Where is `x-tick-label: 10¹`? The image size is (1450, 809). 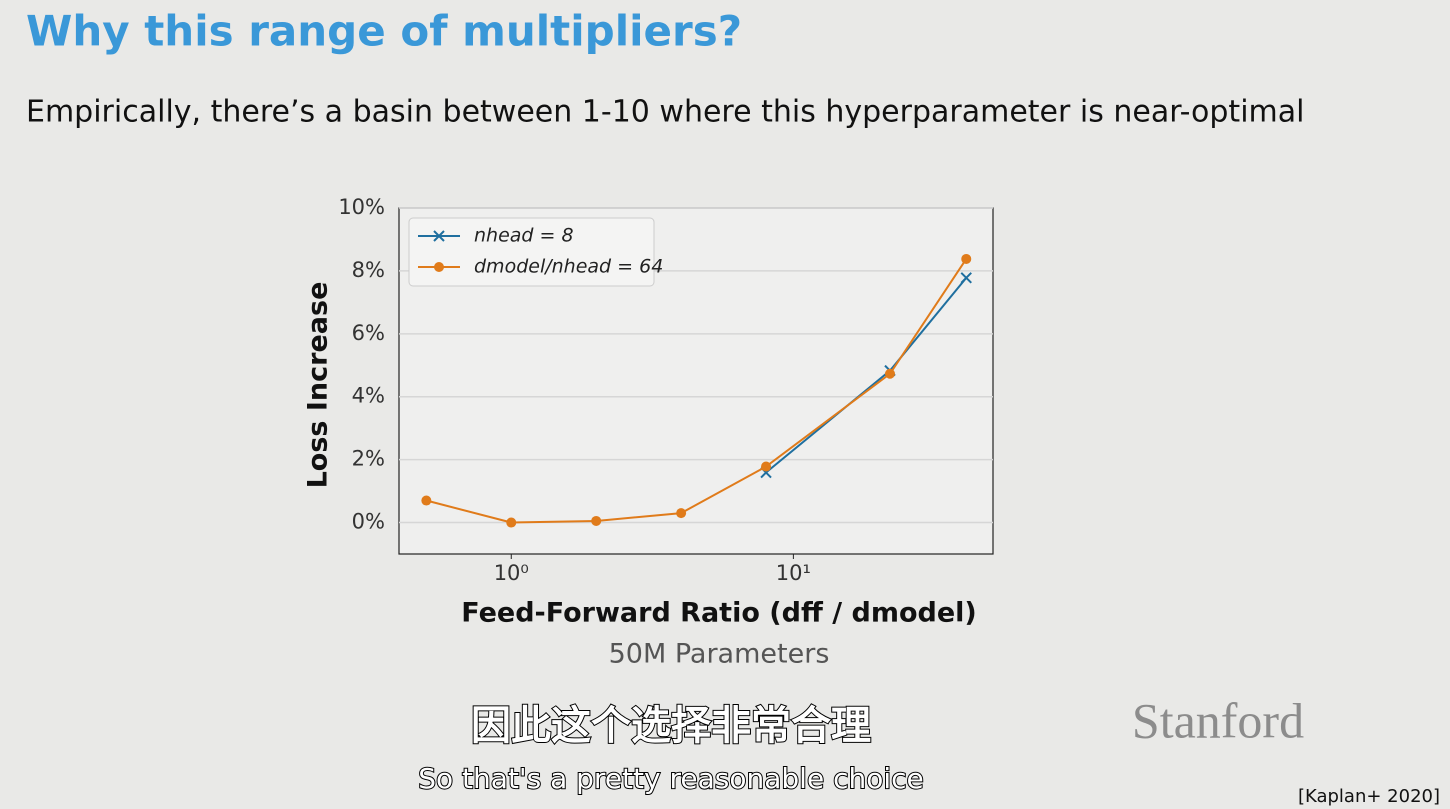 x-tick-label: 10¹ is located at coordinates (793, 573).